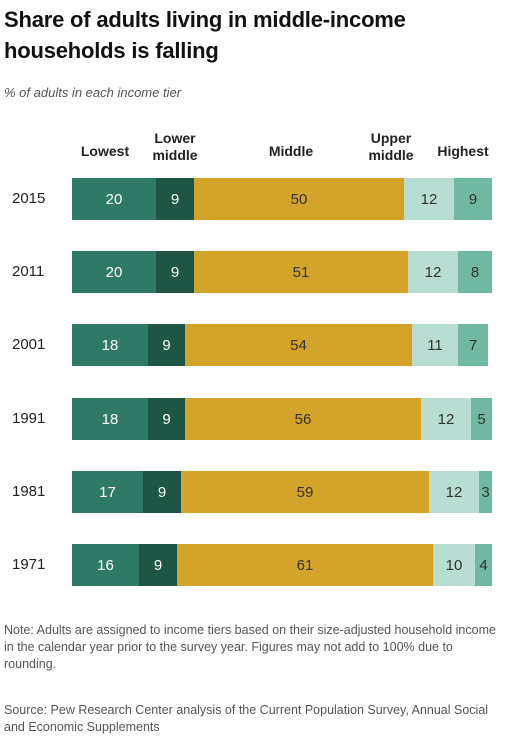 The height and width of the screenshot is (749, 510). Describe the element at coordinates (29, 564) in the screenshot. I see `year-label: 1971` at that location.